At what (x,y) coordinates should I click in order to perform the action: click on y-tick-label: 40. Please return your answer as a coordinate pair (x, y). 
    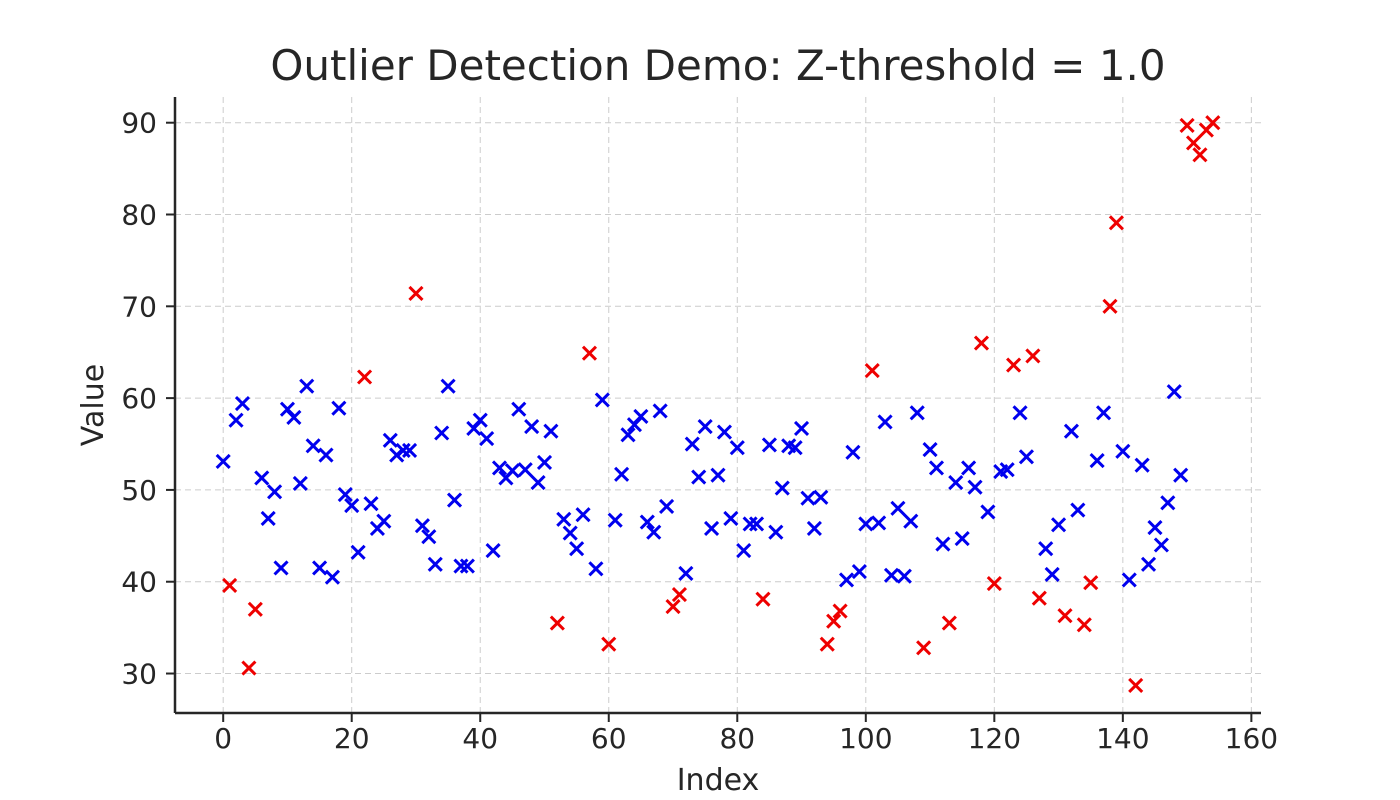
    Looking at the image, I should click on (139, 582).